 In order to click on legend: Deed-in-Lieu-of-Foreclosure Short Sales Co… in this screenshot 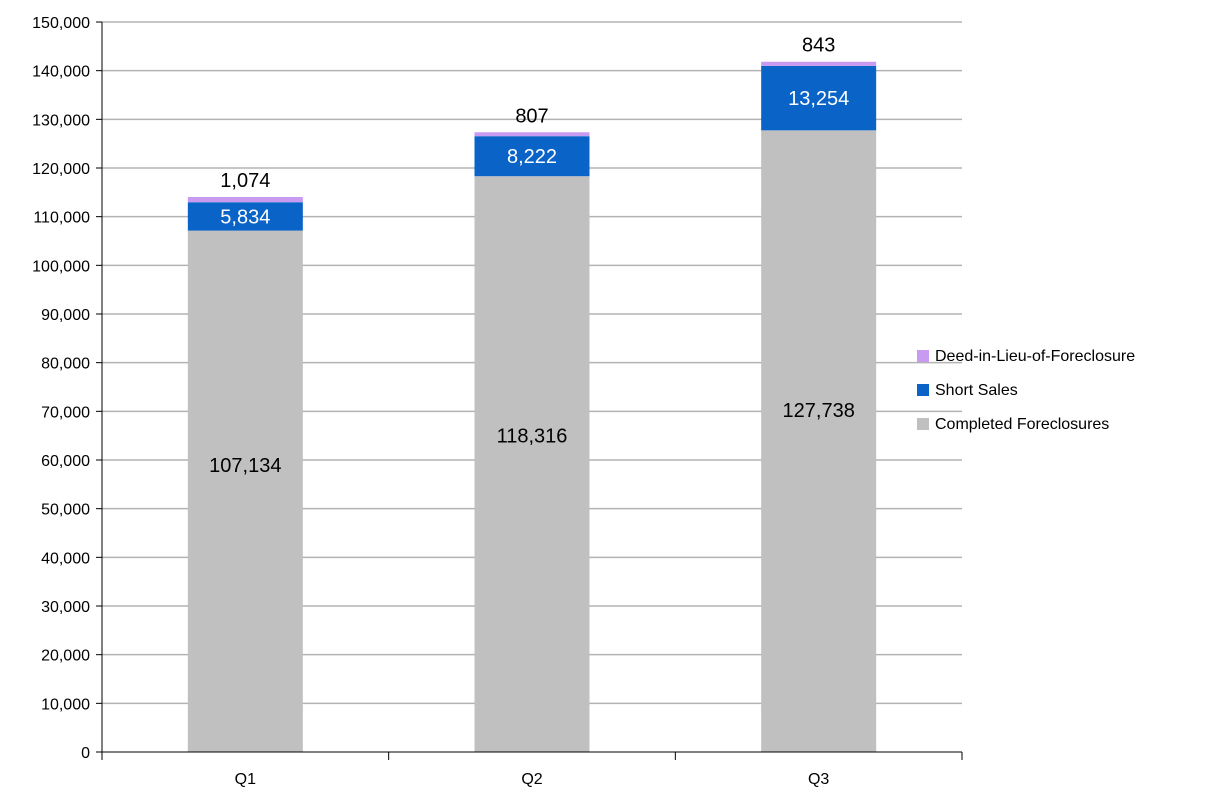, I will do `click(1026, 390)`.